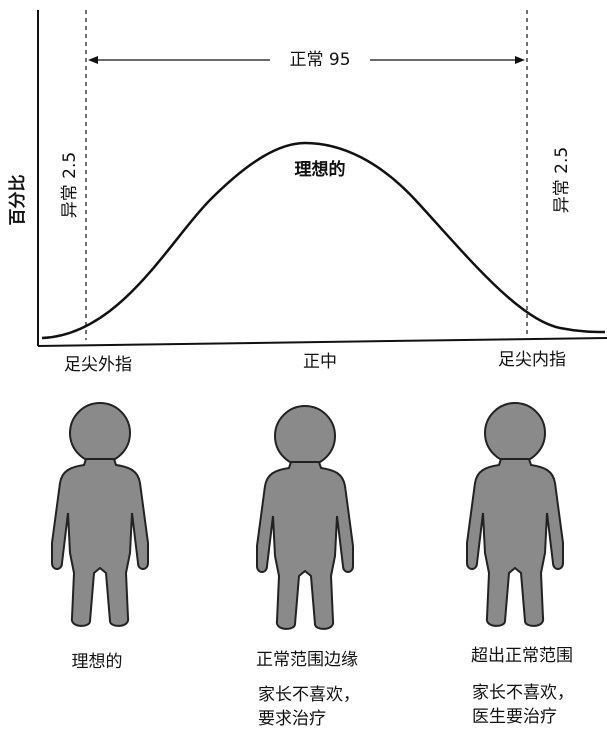  I want to click on x-label: 正中, so click(320, 362).